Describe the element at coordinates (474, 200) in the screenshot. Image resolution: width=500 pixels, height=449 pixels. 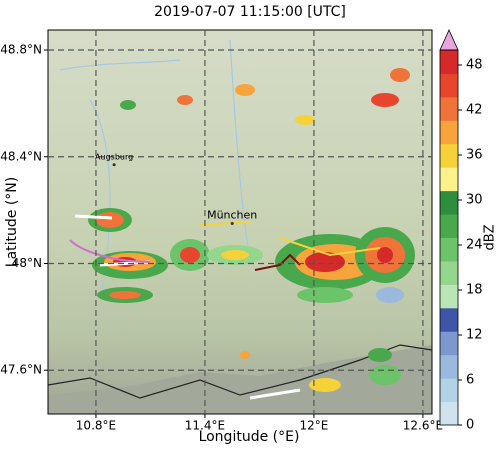
I see `colorbar-tick-label: 30` at that location.